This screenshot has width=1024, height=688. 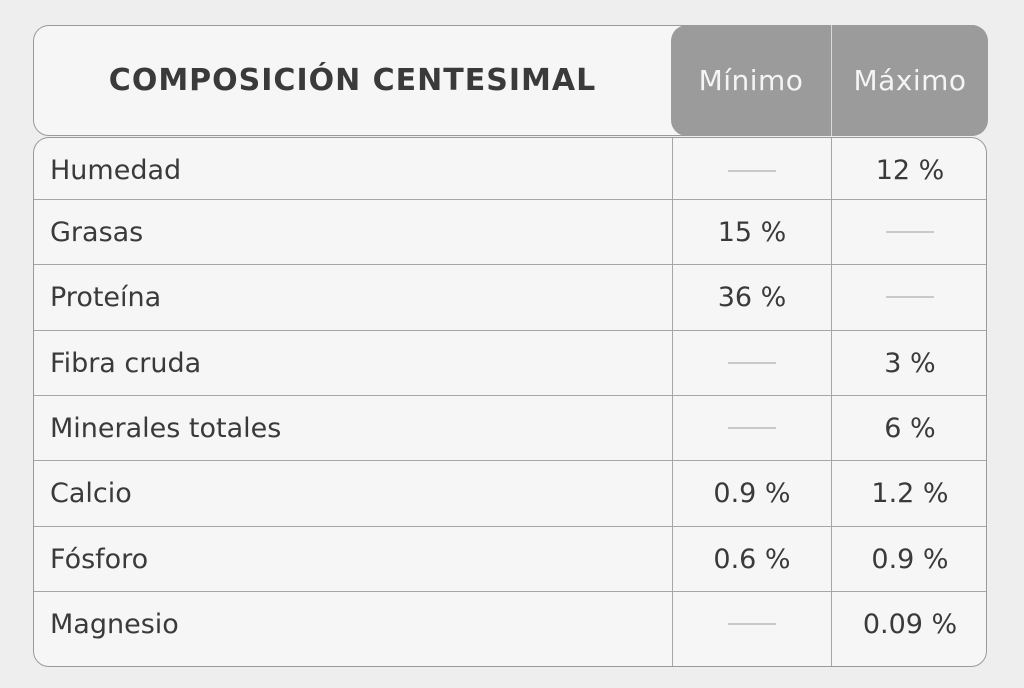 What do you see at coordinates (752, 297) in the screenshot?
I see `min-value: 36 %` at bounding box center [752, 297].